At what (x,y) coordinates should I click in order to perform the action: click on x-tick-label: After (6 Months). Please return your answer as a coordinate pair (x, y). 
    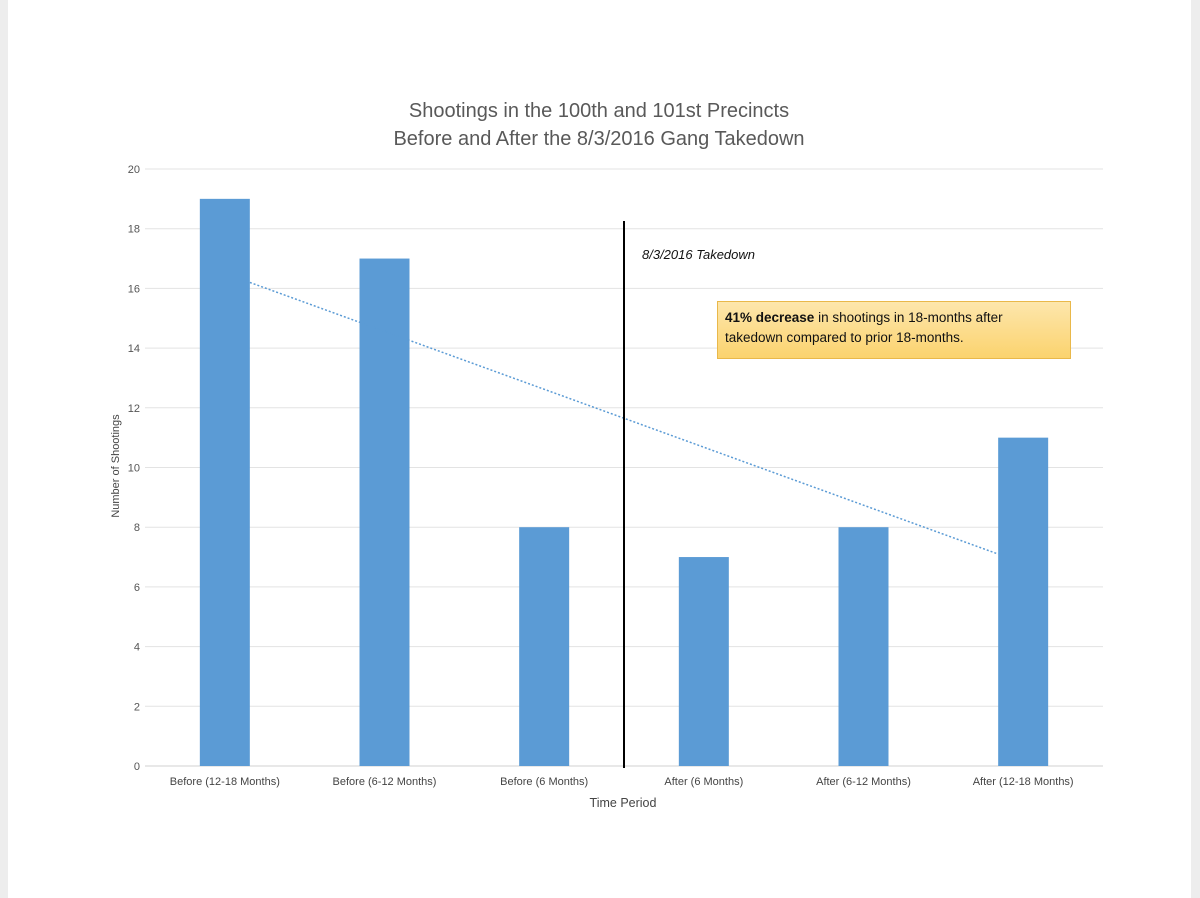
    Looking at the image, I should click on (703, 782).